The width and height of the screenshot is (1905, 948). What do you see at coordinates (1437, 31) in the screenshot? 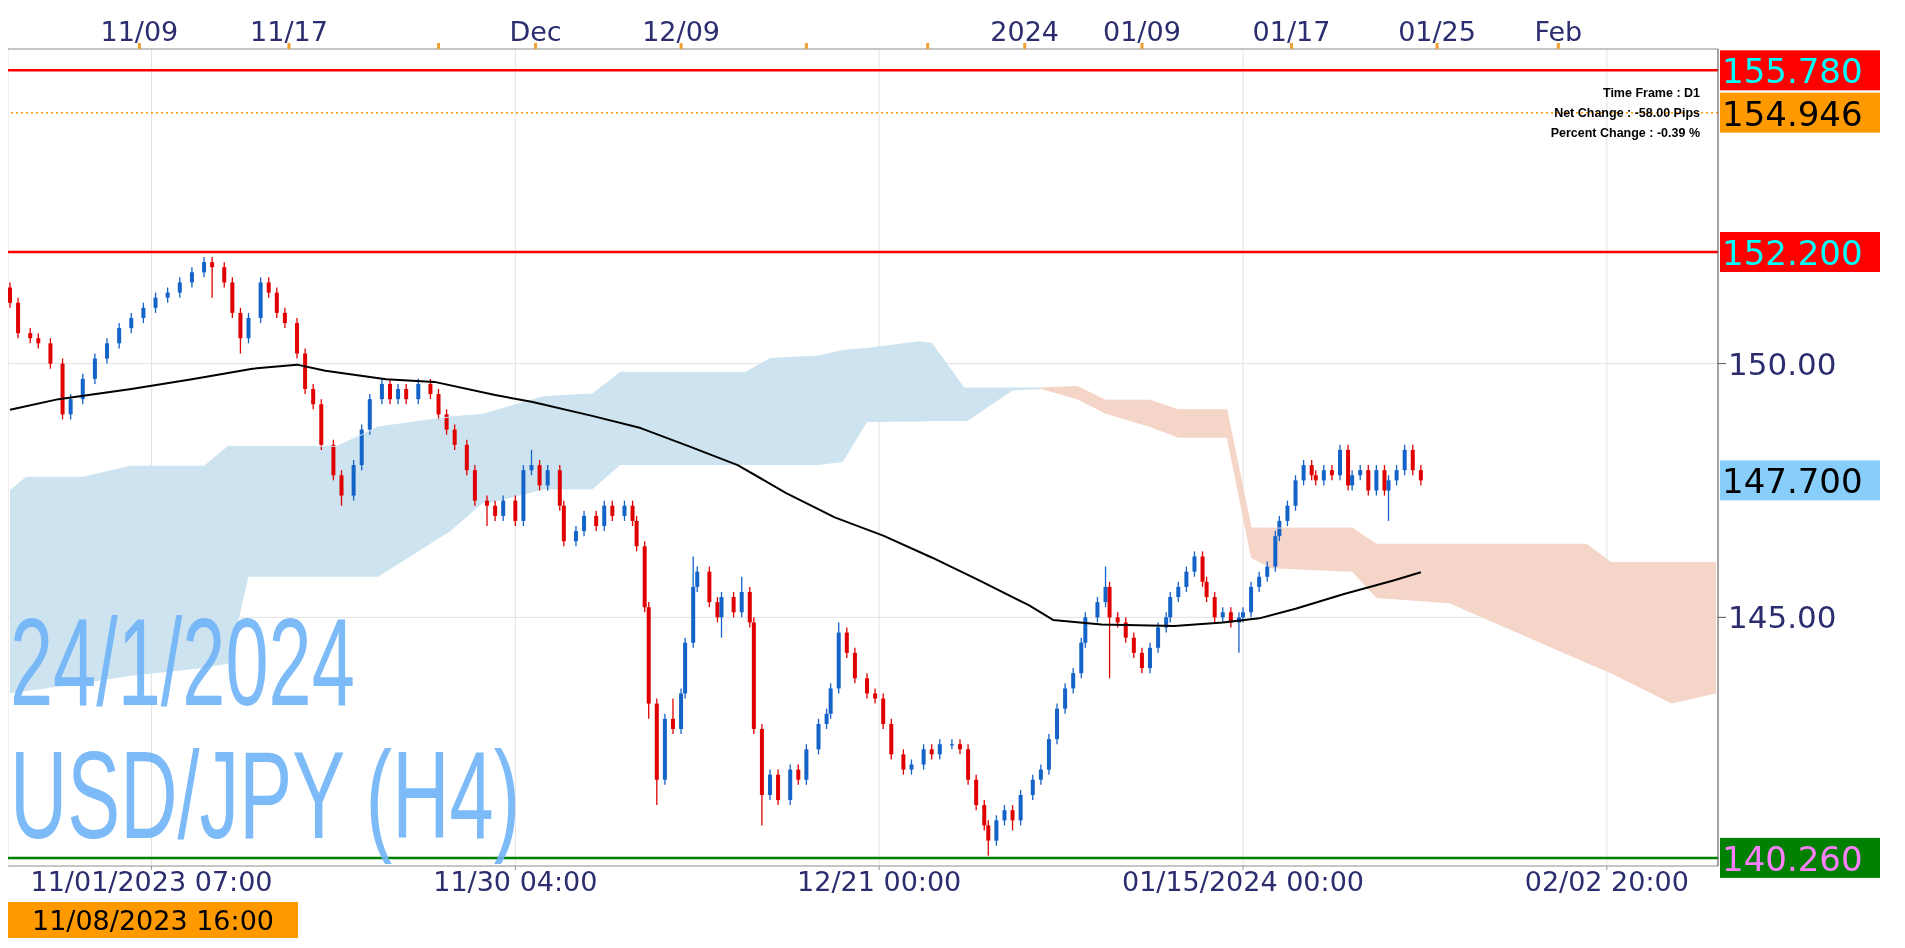
I see `text: 01/25` at bounding box center [1437, 31].